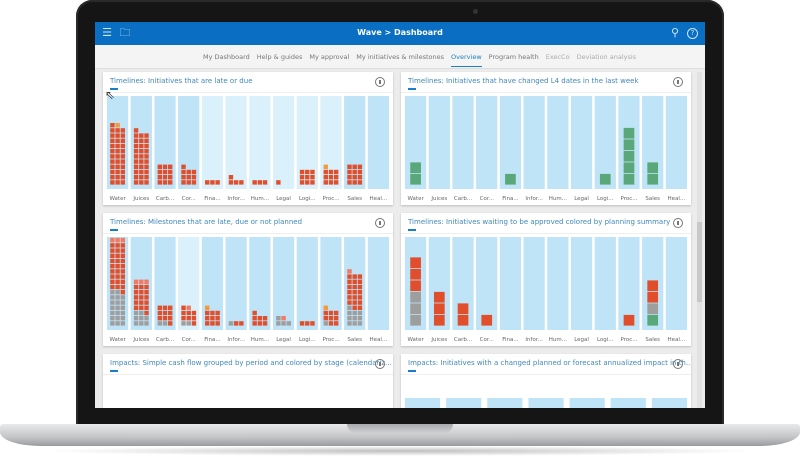 The image size is (800, 463). I want to click on column-Juices, so click(439, 142).